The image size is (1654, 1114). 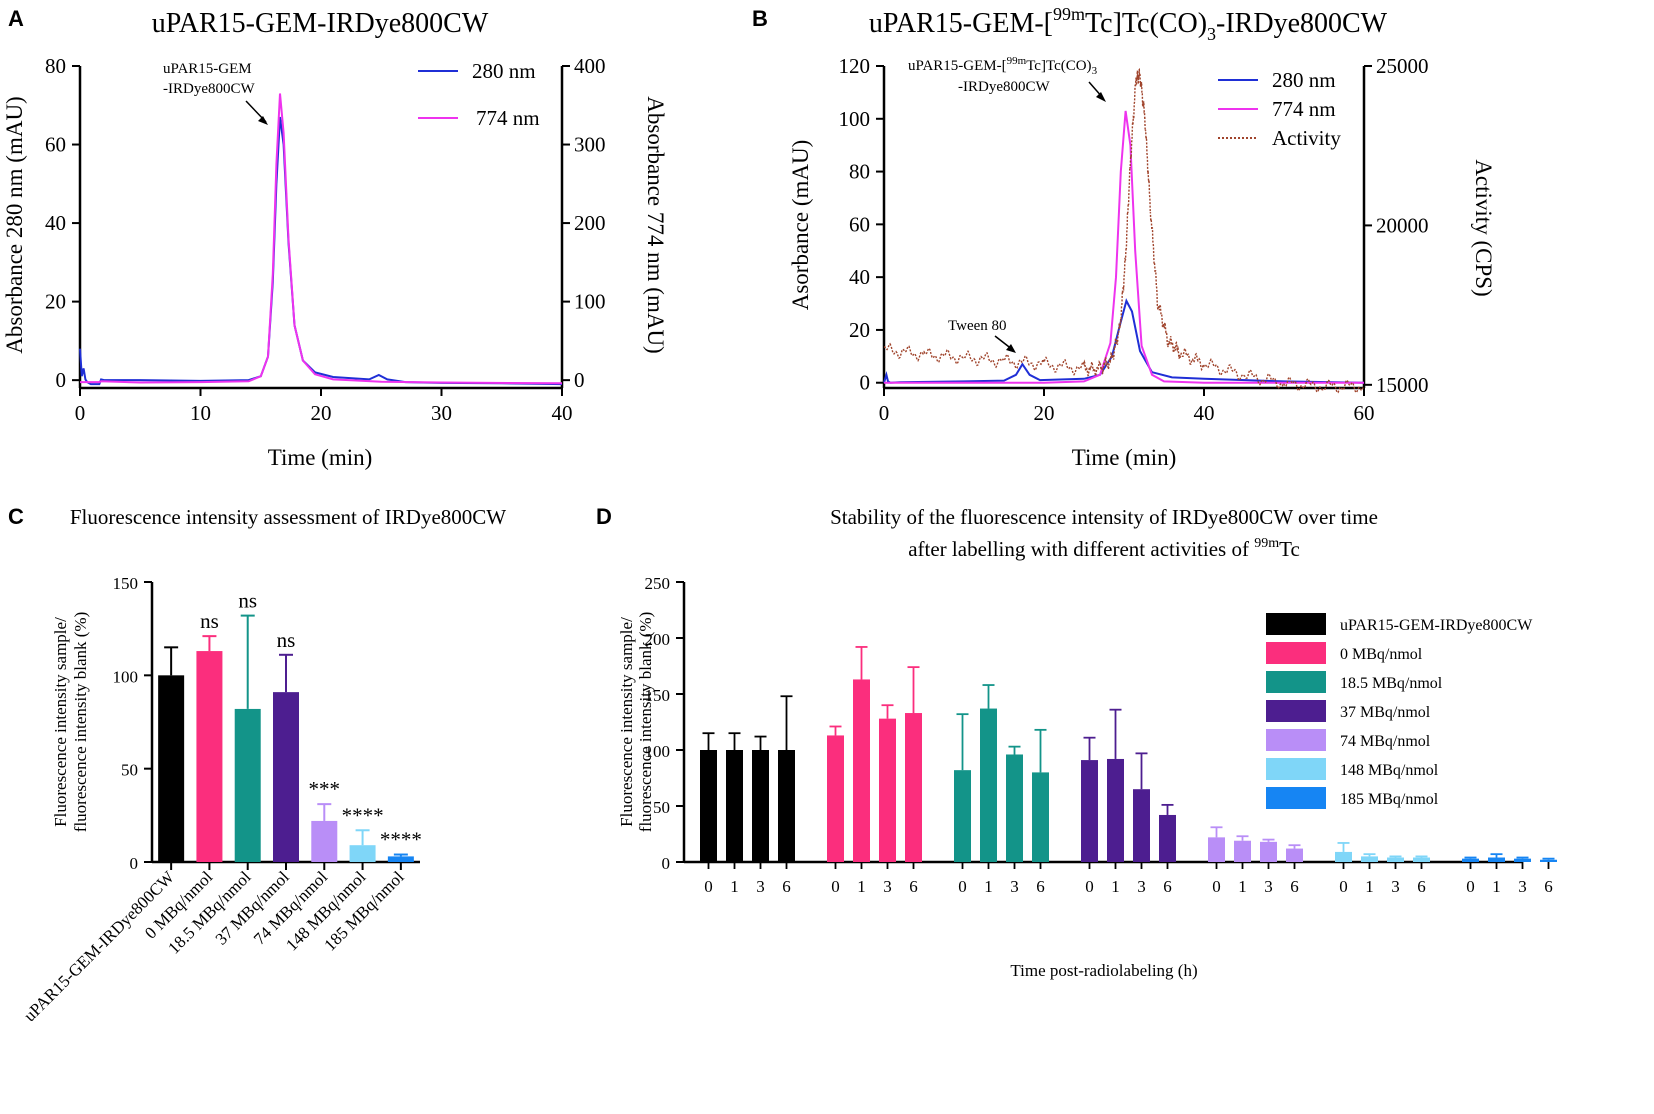 What do you see at coordinates (129, 770) in the screenshot?
I see `y-tick-label: 50` at bounding box center [129, 770].